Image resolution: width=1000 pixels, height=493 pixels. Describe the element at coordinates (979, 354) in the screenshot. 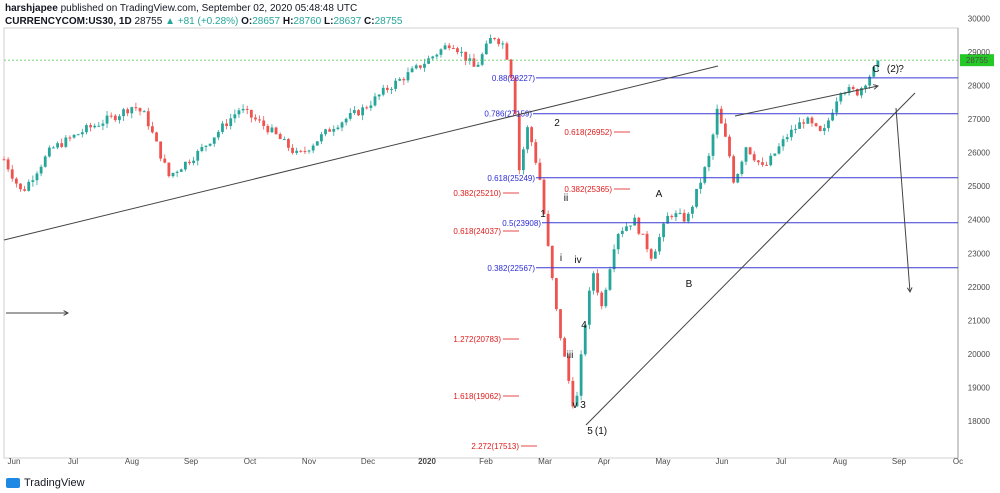

I see `y-tick-label: 20000` at that location.